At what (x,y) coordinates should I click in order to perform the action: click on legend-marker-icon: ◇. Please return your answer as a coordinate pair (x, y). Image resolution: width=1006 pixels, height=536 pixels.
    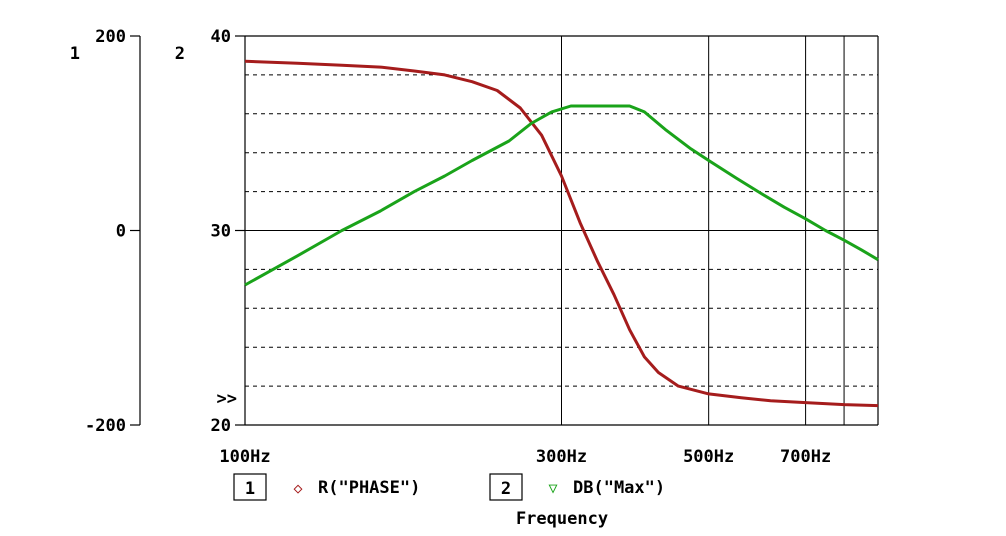
    Looking at the image, I should click on (297, 488).